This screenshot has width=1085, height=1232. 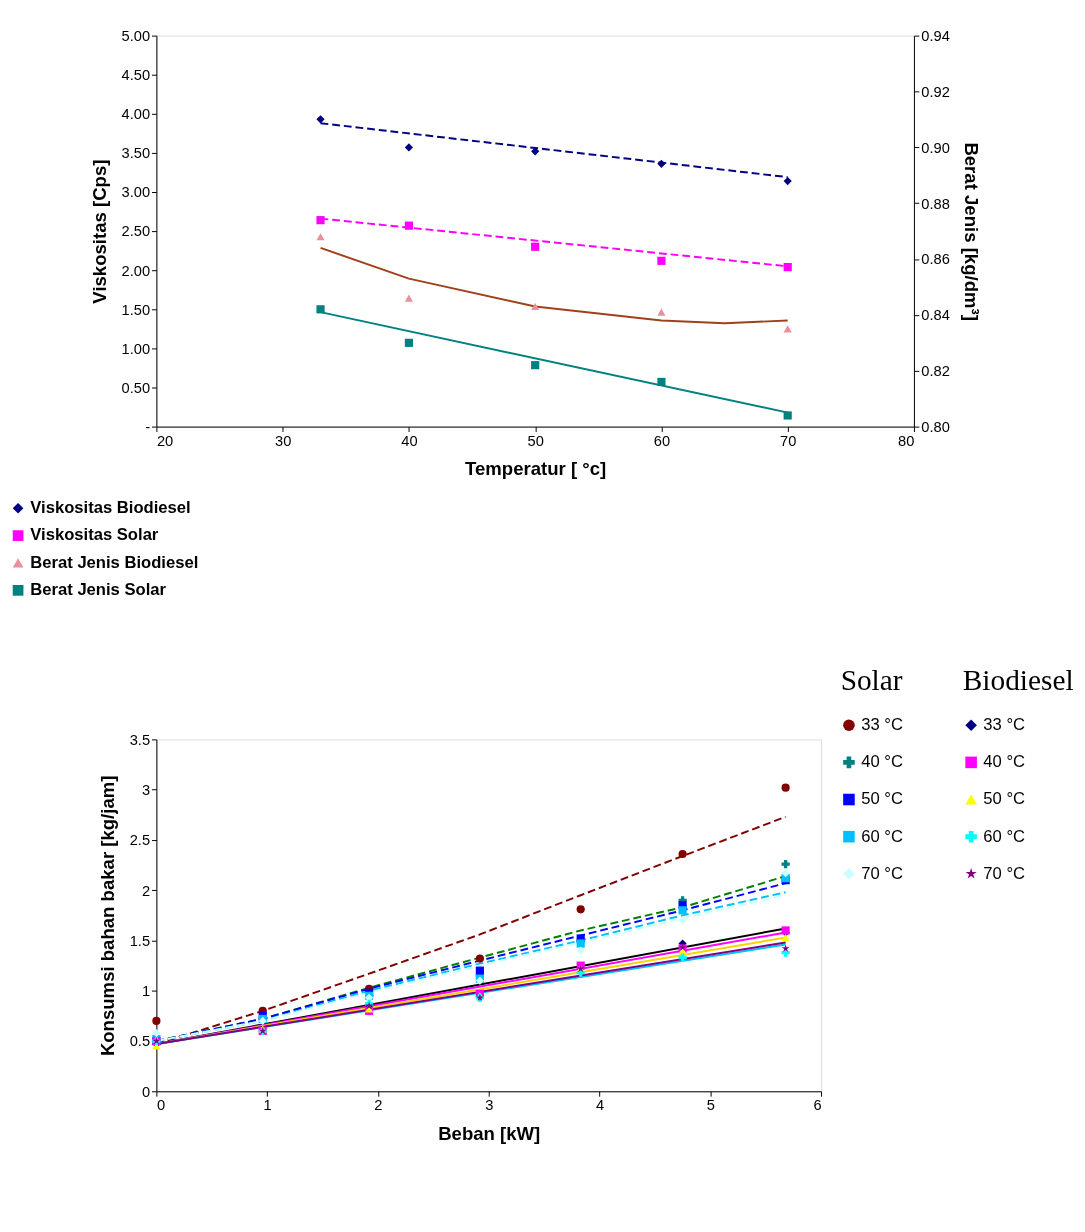 What do you see at coordinates (146, 1091) in the screenshot?
I see `y-tick-label: 0` at bounding box center [146, 1091].